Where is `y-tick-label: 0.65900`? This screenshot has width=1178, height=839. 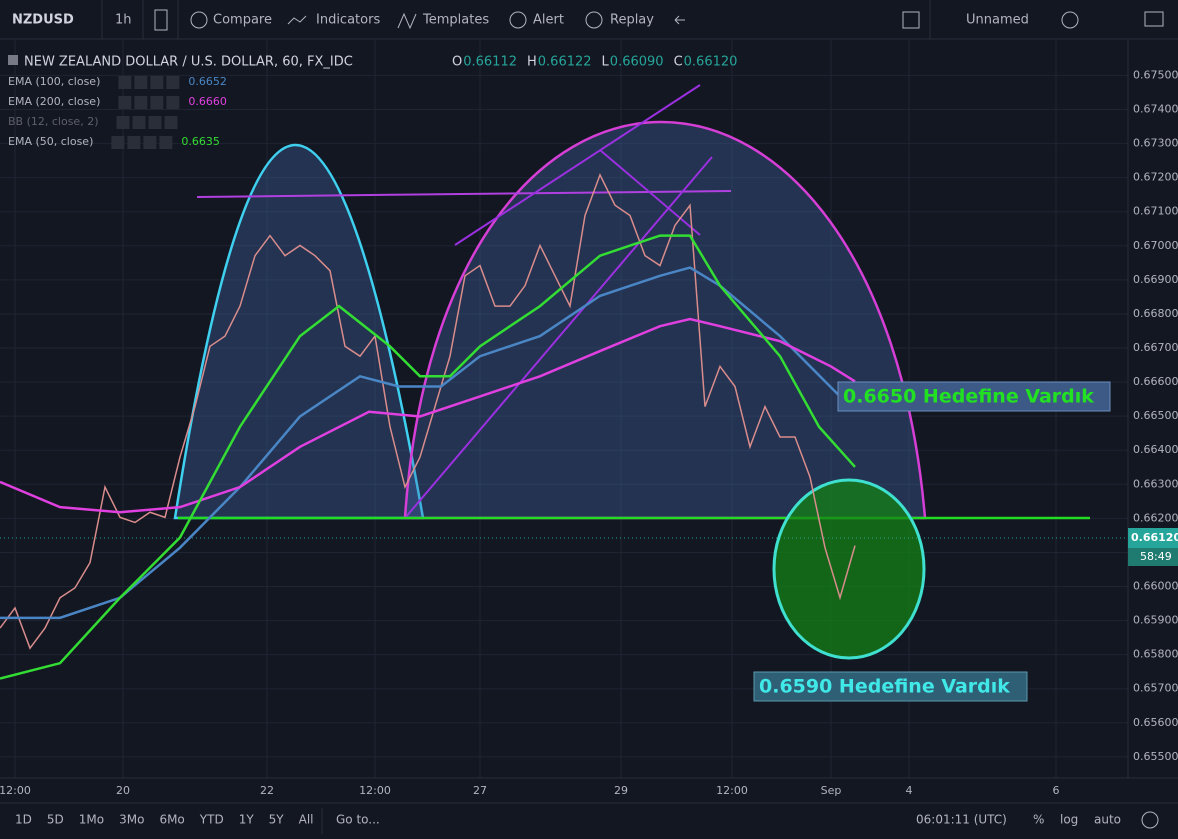
y-tick-label: 0.65900 is located at coordinates (1155, 620).